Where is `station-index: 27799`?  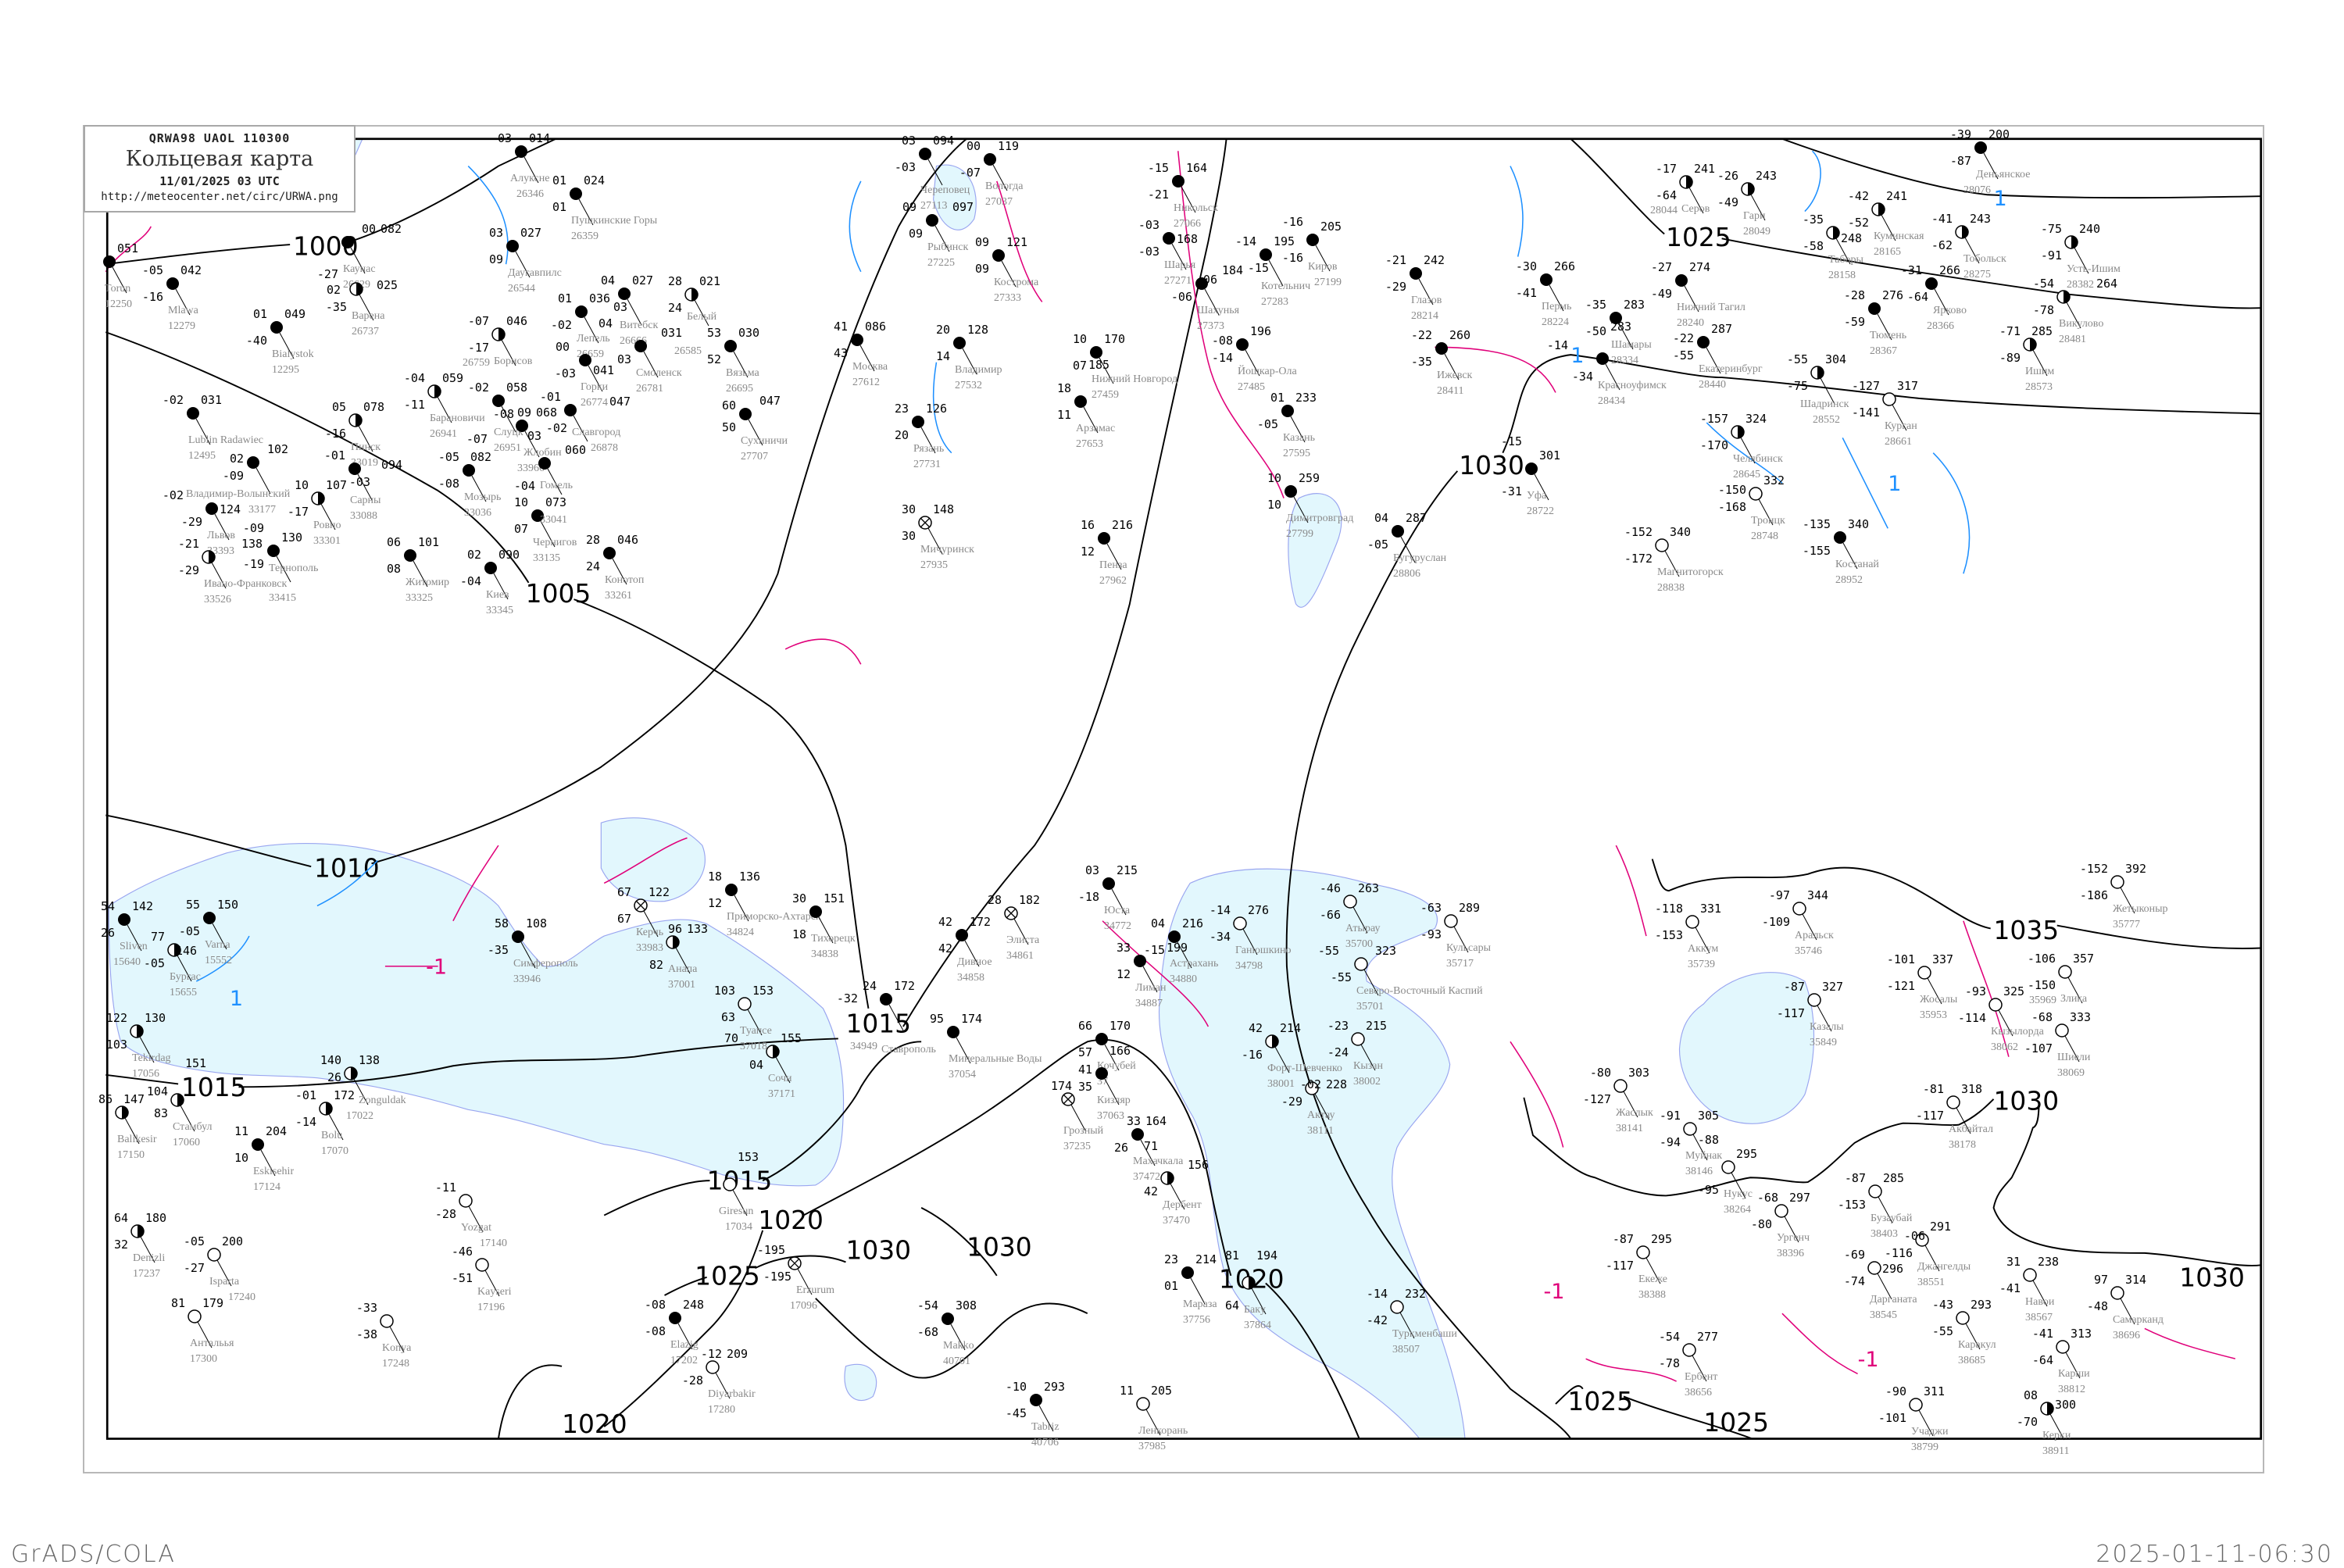
station-index: 27799 is located at coordinates (1299, 534).